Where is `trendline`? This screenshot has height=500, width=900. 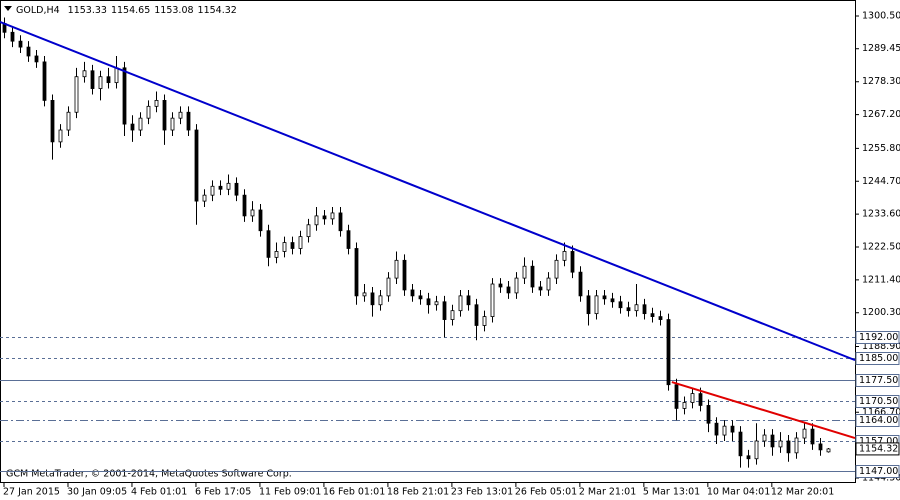 trendline is located at coordinates (763, 410).